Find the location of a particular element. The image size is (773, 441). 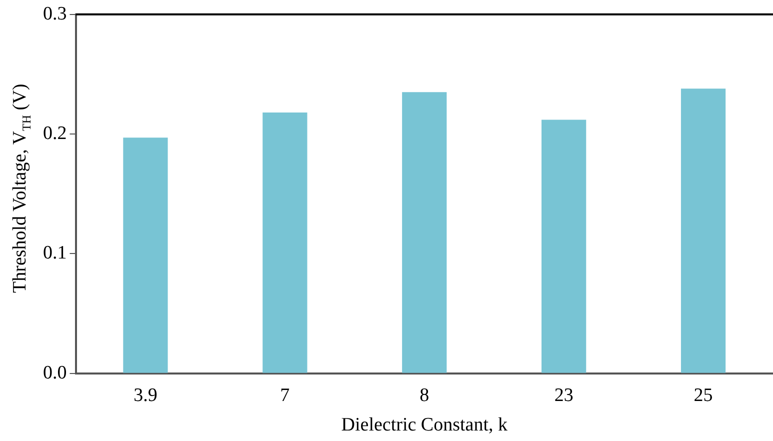

y-tick-label: 0.3 is located at coordinates (55, 13).